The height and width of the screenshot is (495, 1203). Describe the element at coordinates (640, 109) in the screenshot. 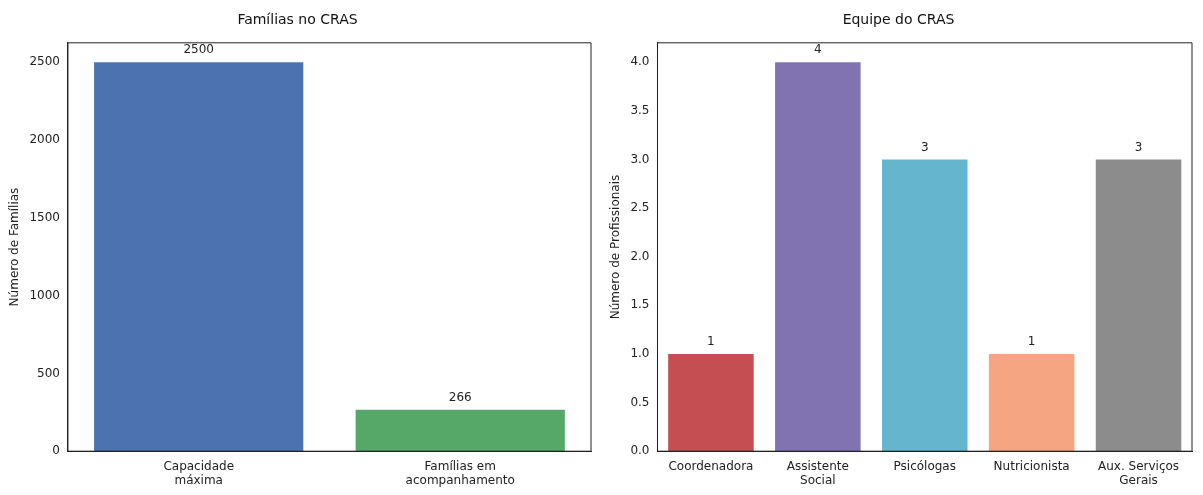

I see `y-tick-label: 3.5` at that location.